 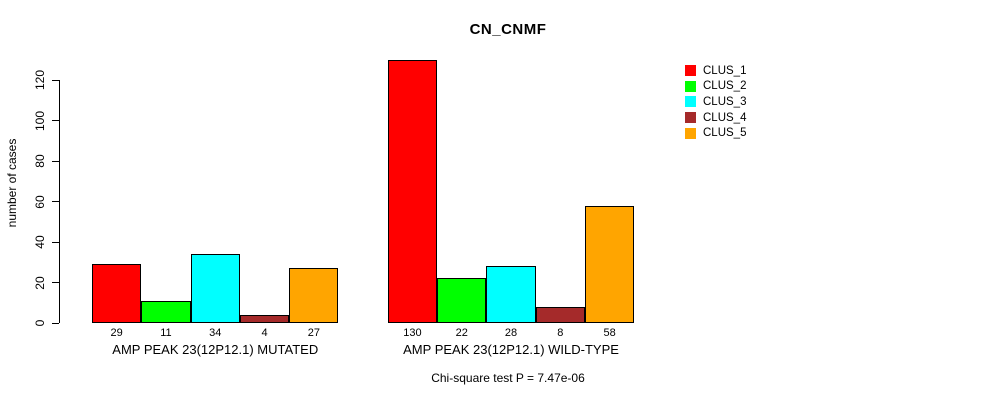 What do you see at coordinates (412, 333) in the screenshot?
I see `bar-value-label: 130` at bounding box center [412, 333].